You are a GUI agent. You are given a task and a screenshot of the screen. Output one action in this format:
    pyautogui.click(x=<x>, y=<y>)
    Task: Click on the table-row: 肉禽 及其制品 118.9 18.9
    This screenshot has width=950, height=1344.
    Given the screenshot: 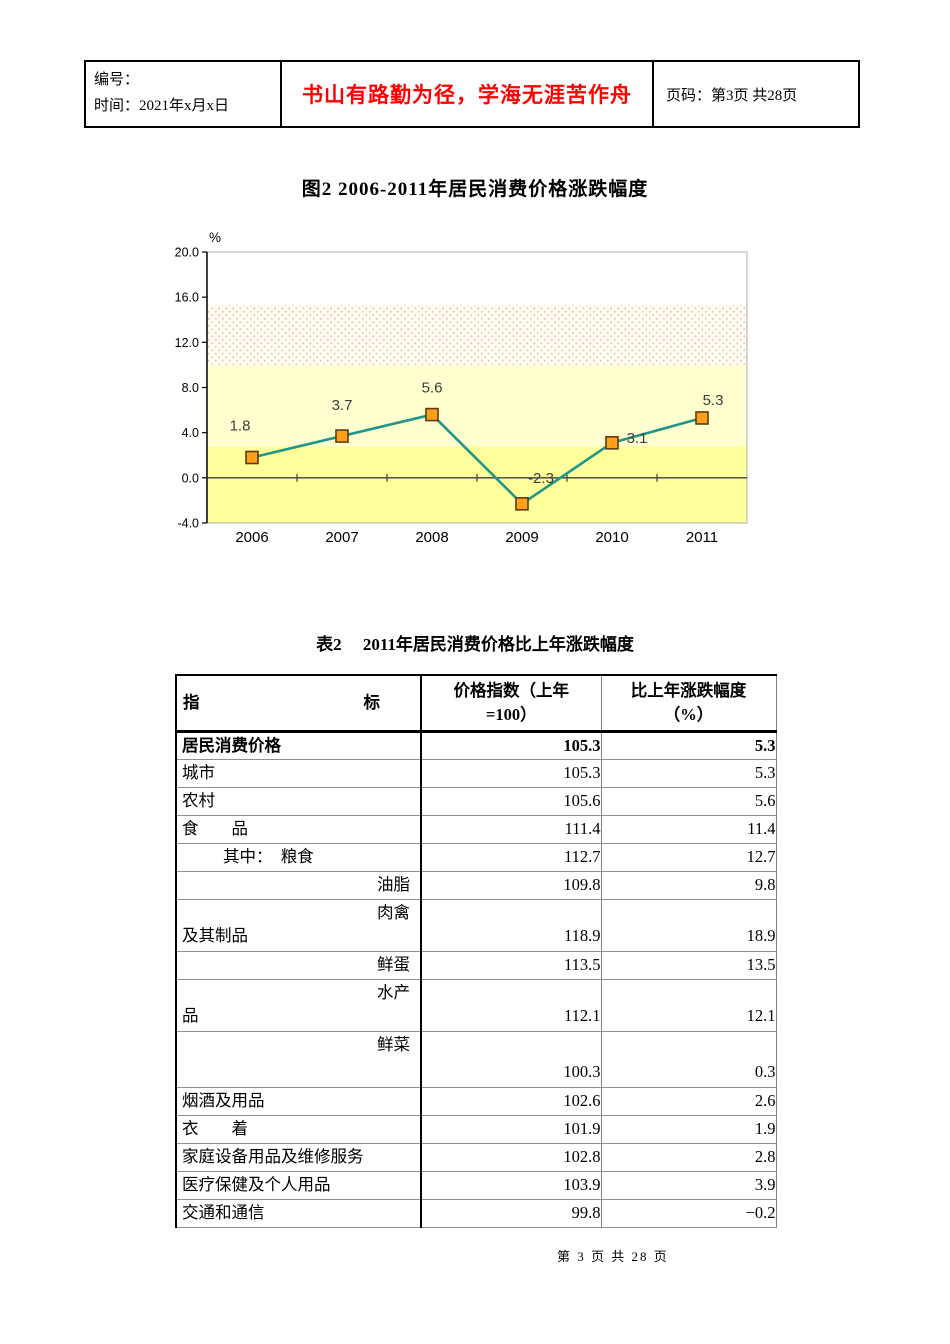 What is the action you would take?
    pyautogui.click(x=476, y=925)
    